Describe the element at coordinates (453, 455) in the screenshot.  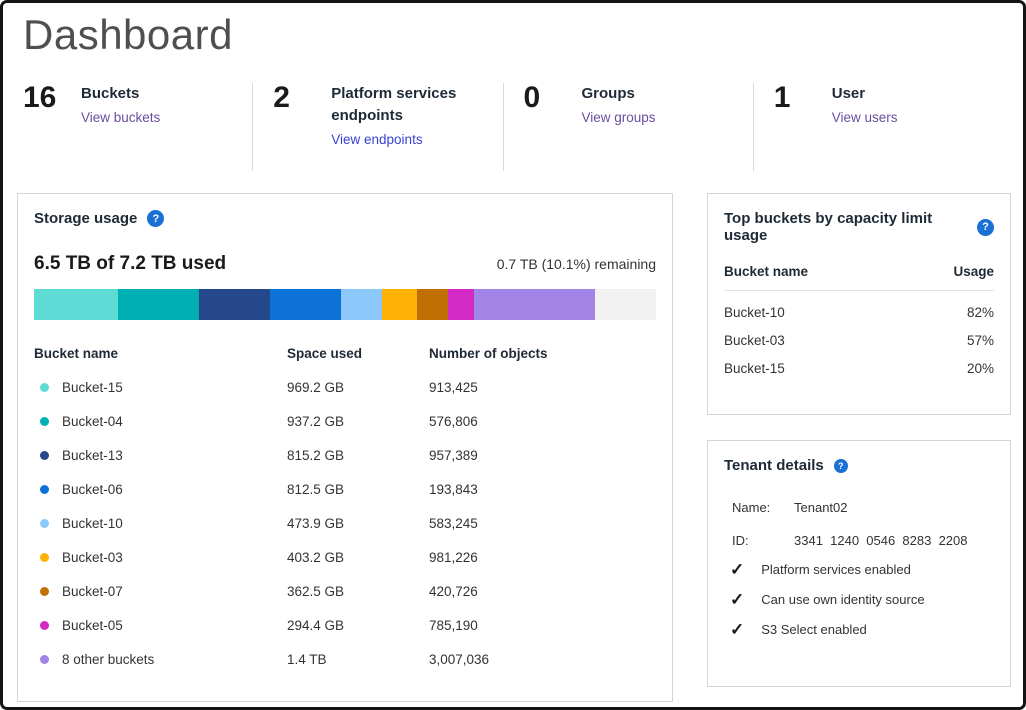
I see `object-count: 957,389` at that location.